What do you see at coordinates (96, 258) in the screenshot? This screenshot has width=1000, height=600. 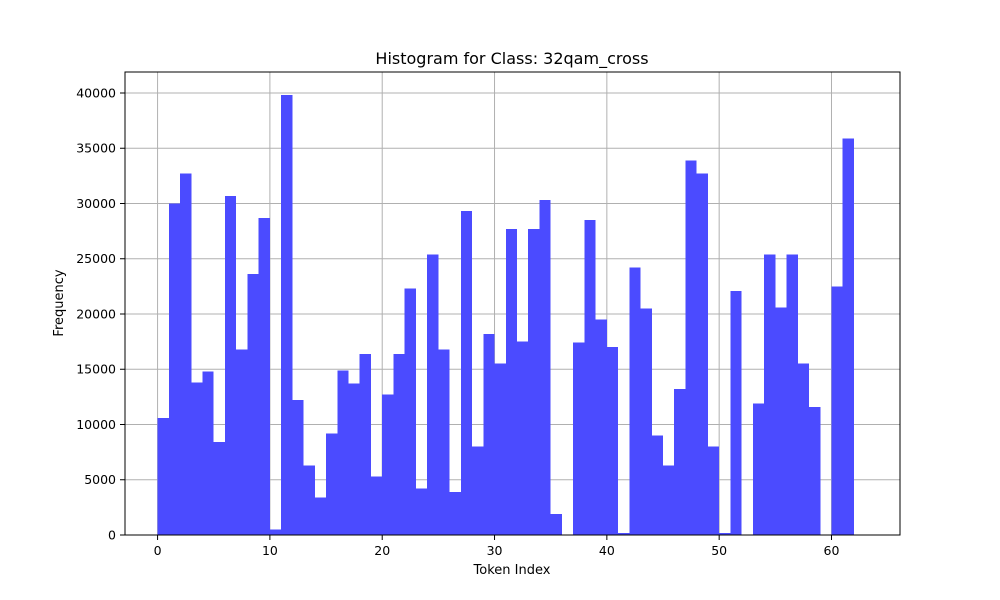 I see `y-tick-label: 25000` at bounding box center [96, 258].